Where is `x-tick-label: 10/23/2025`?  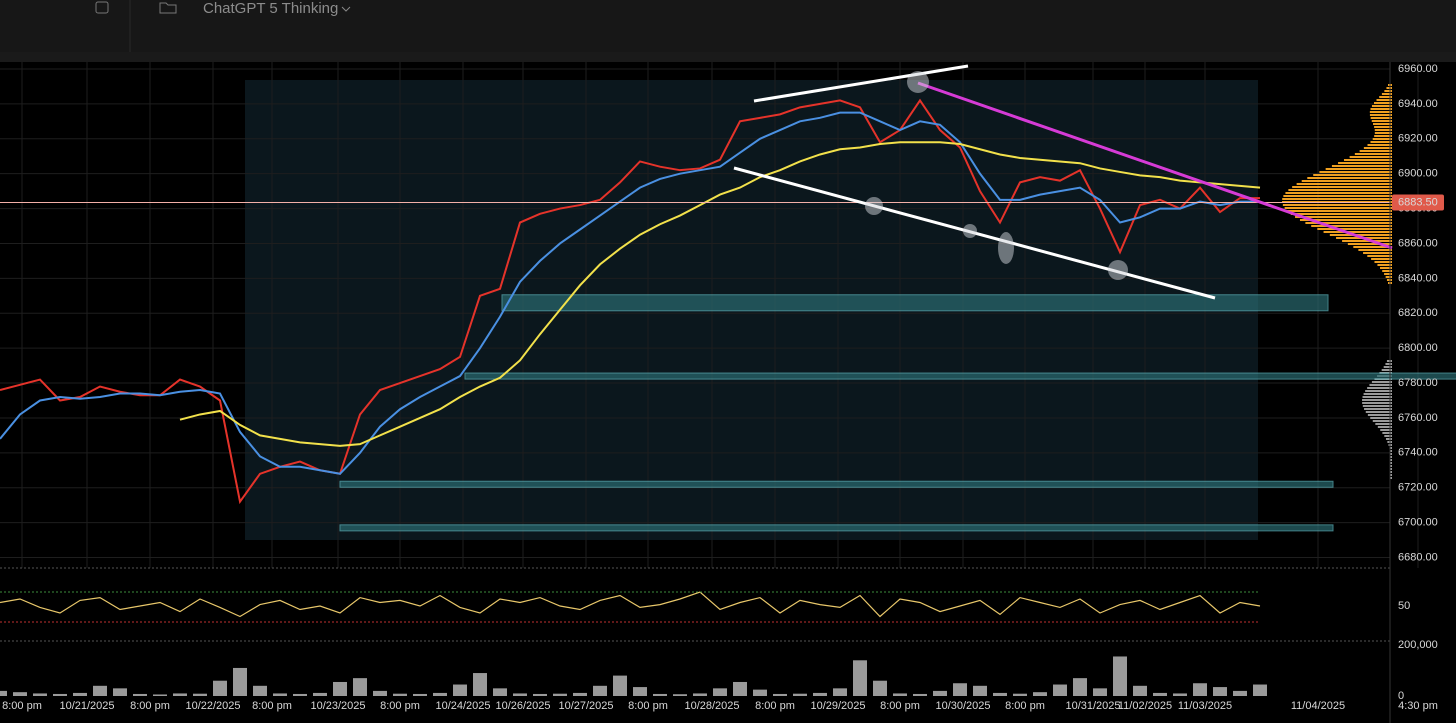
x-tick-label: 10/23/2025 is located at coordinates (337, 706).